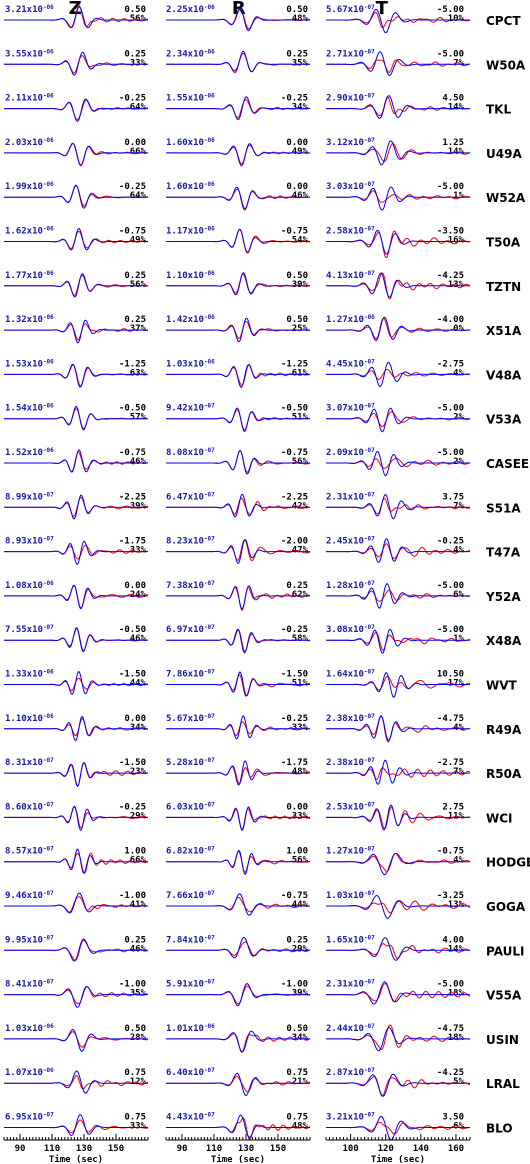 The width and height of the screenshot is (530, 1164). What do you see at coordinates (300, 63) in the screenshot?
I see `variance-reduction-label: 35%` at bounding box center [300, 63].